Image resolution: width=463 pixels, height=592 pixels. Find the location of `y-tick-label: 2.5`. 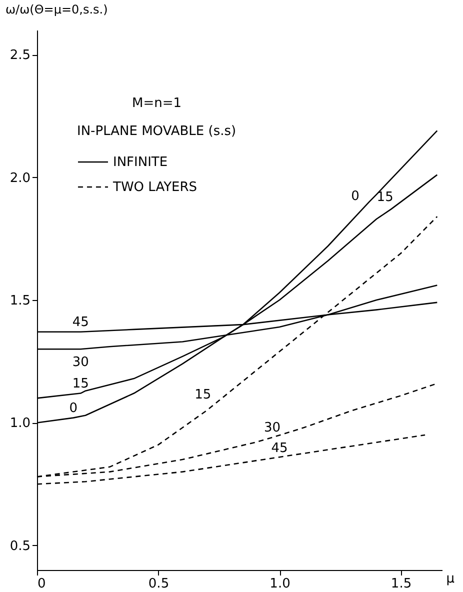

y-tick-label: 2.5 is located at coordinates (20, 56).